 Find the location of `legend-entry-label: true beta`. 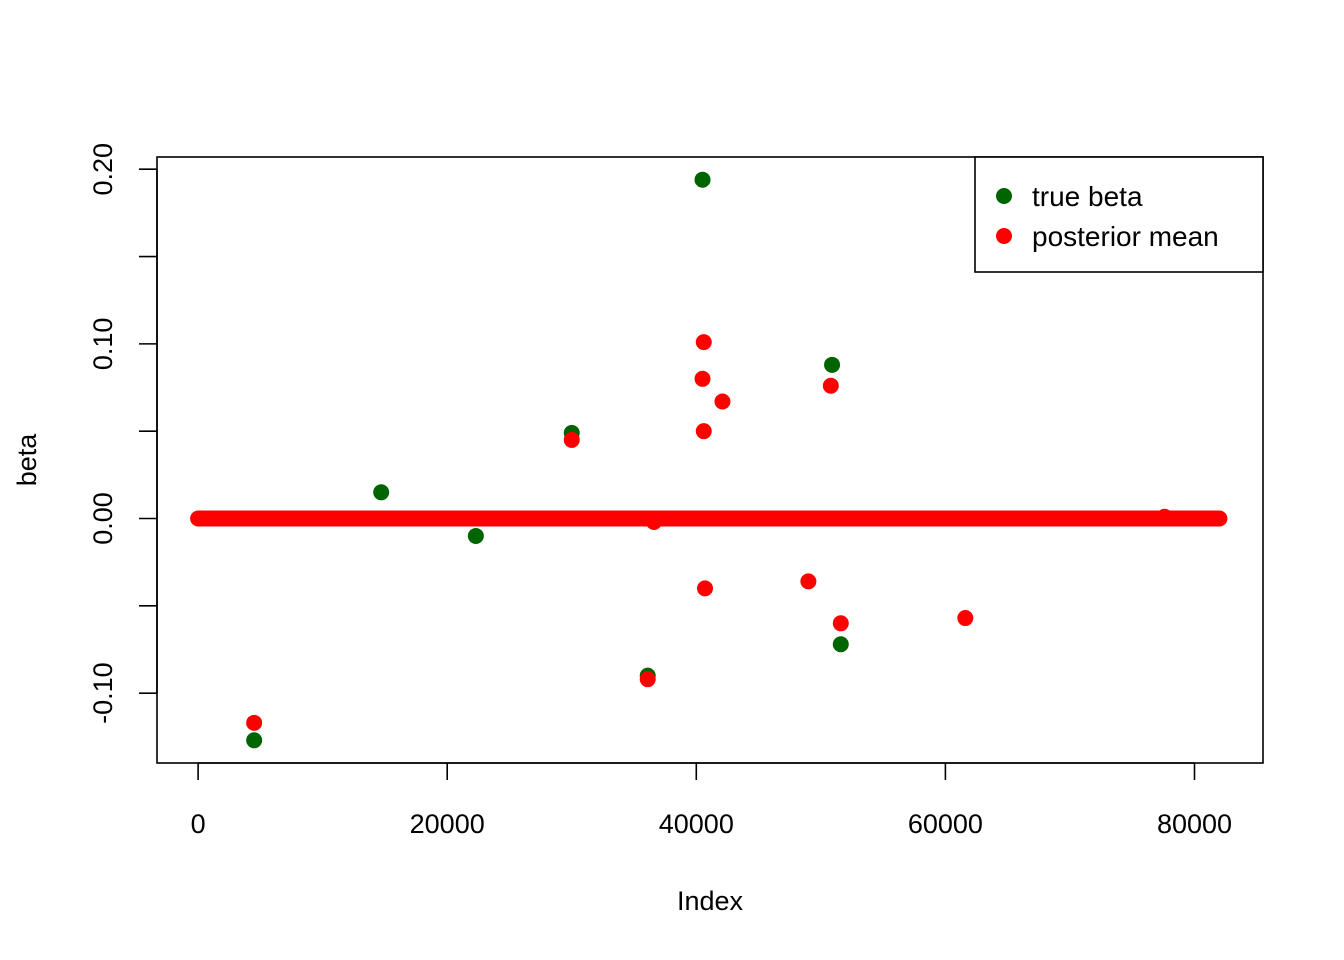

legend-entry-label: true beta is located at coordinates (1087, 196).